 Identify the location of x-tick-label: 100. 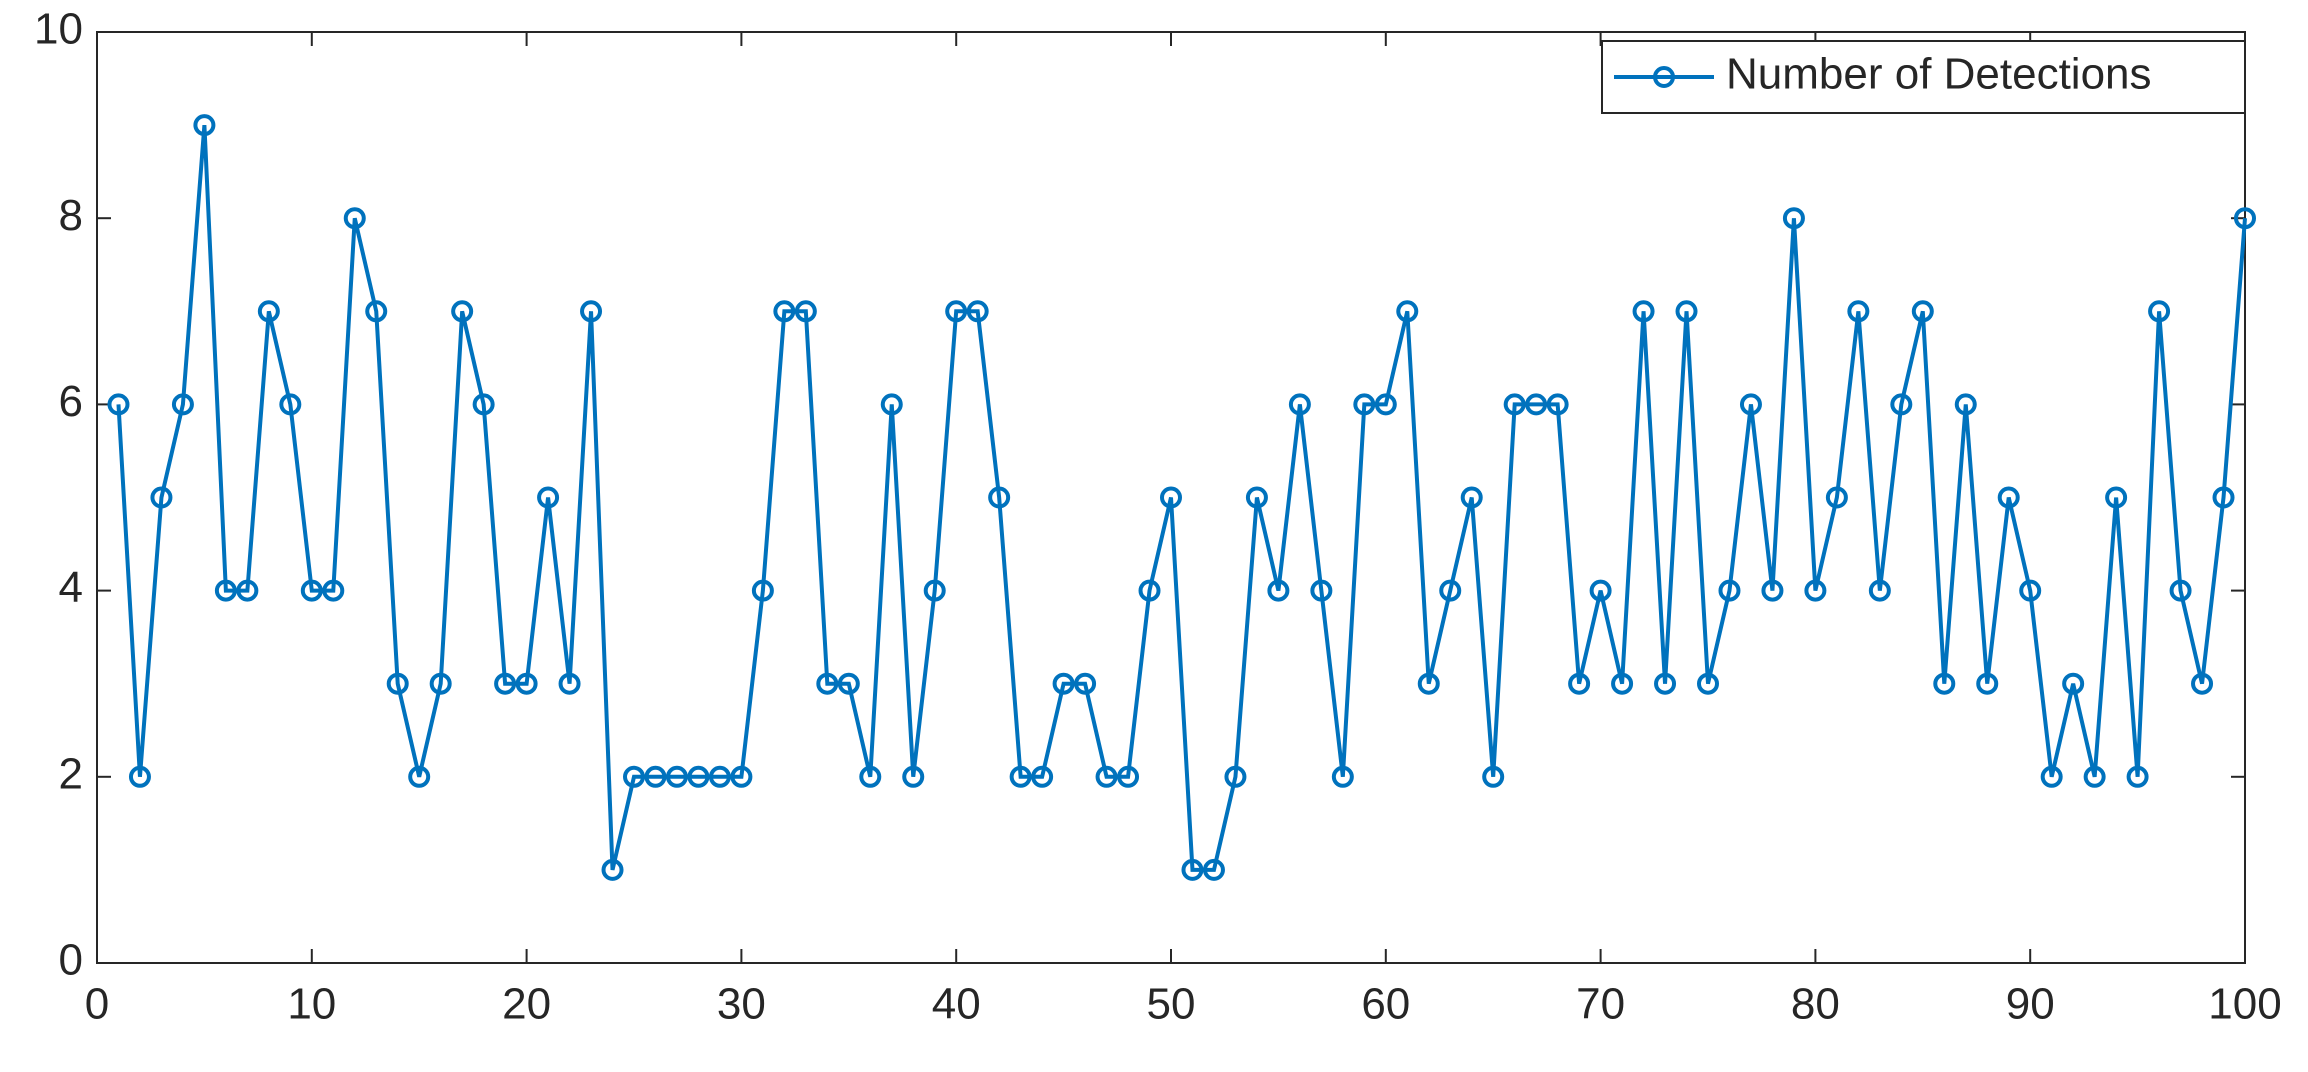
(2244, 1004).